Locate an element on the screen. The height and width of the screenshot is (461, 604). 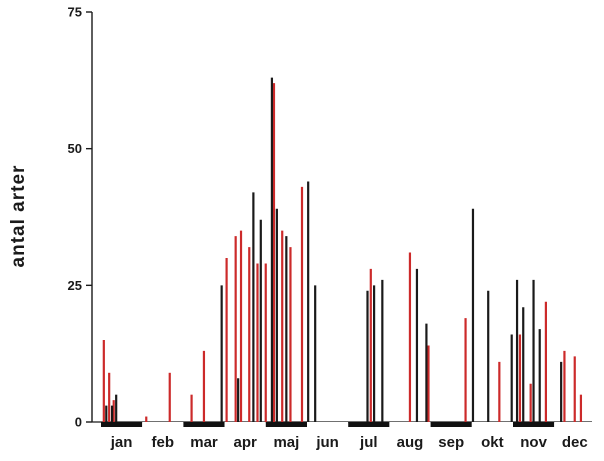
y-tick-label: 25 is located at coordinates (75, 285).